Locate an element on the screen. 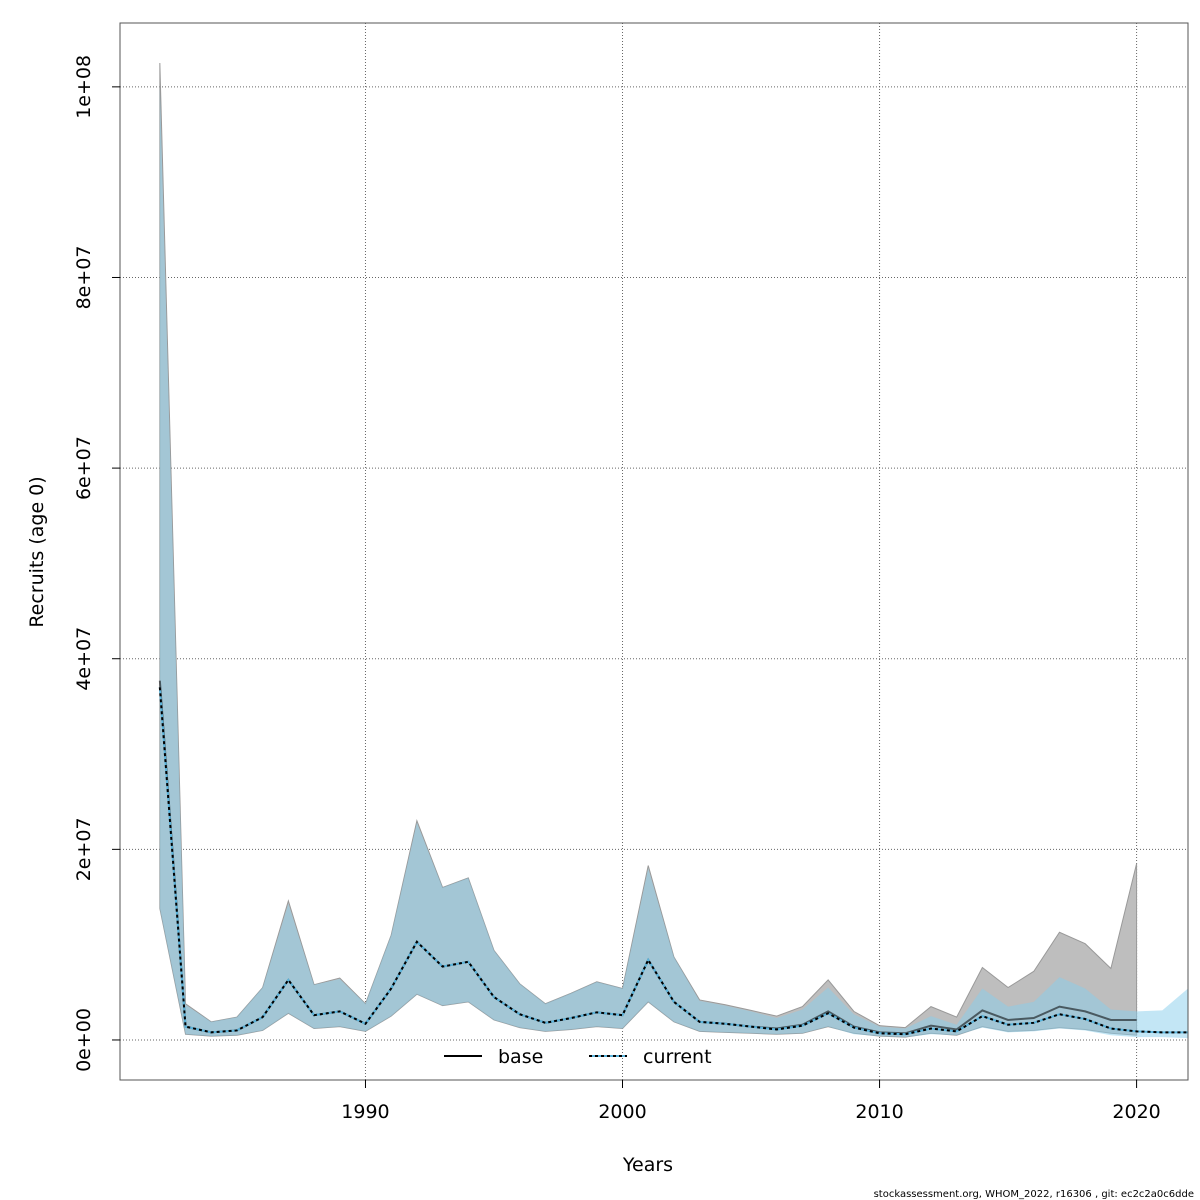 Image resolution: width=1200 pixels, height=1200 pixels. y-tick-label: 2e+07 is located at coordinates (84, 849).